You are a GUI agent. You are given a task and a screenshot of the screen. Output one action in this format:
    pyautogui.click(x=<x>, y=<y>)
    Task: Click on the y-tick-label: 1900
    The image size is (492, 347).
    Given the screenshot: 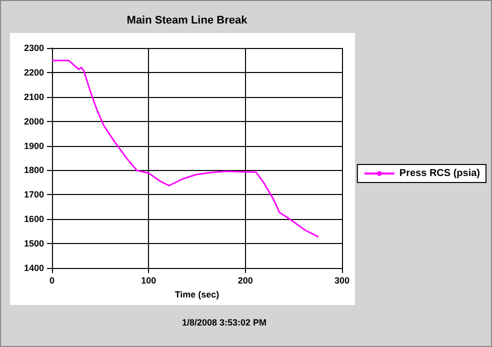 What is the action you would take?
    pyautogui.click(x=34, y=145)
    